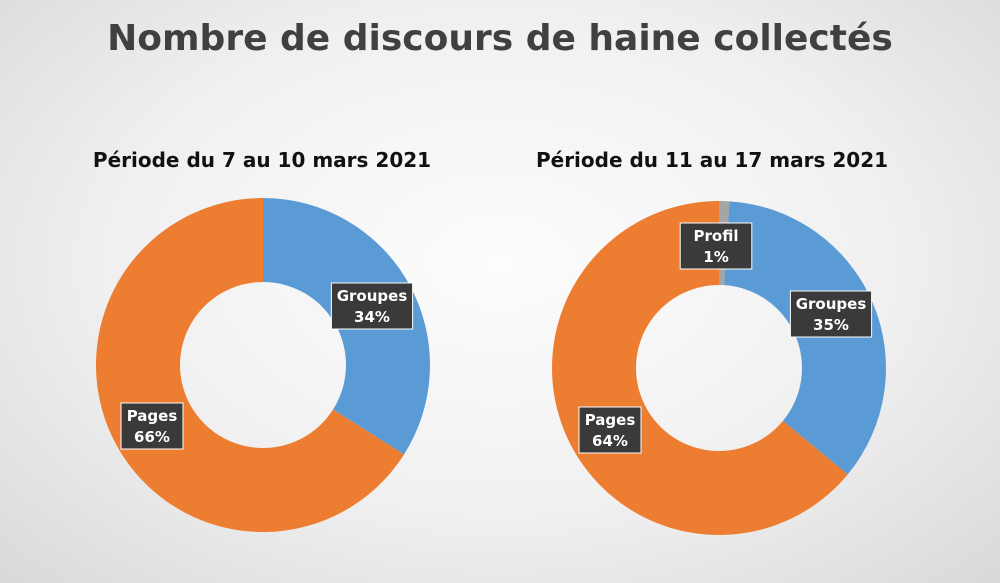 This screenshot has width=1000, height=583. I want to click on data-label-groupes: Groupes 34%, so click(372, 306).